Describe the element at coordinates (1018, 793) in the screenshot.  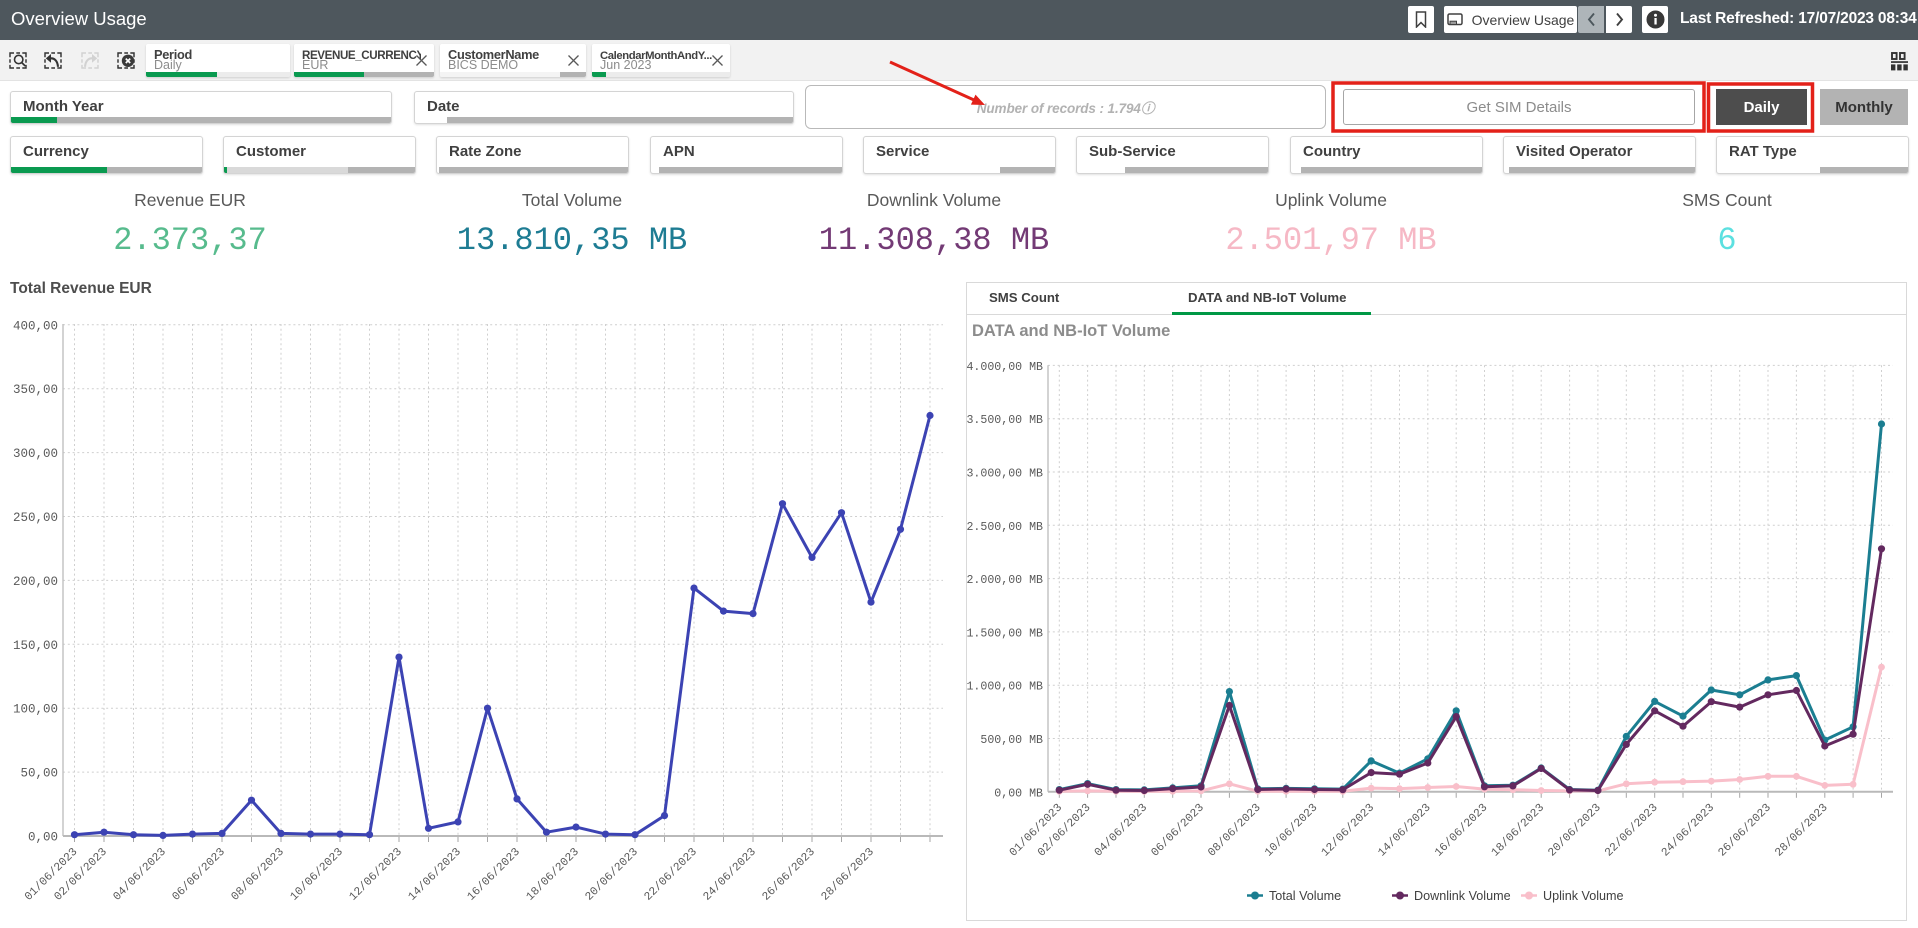
I see `svg-text: 0,00 MB` at that location.